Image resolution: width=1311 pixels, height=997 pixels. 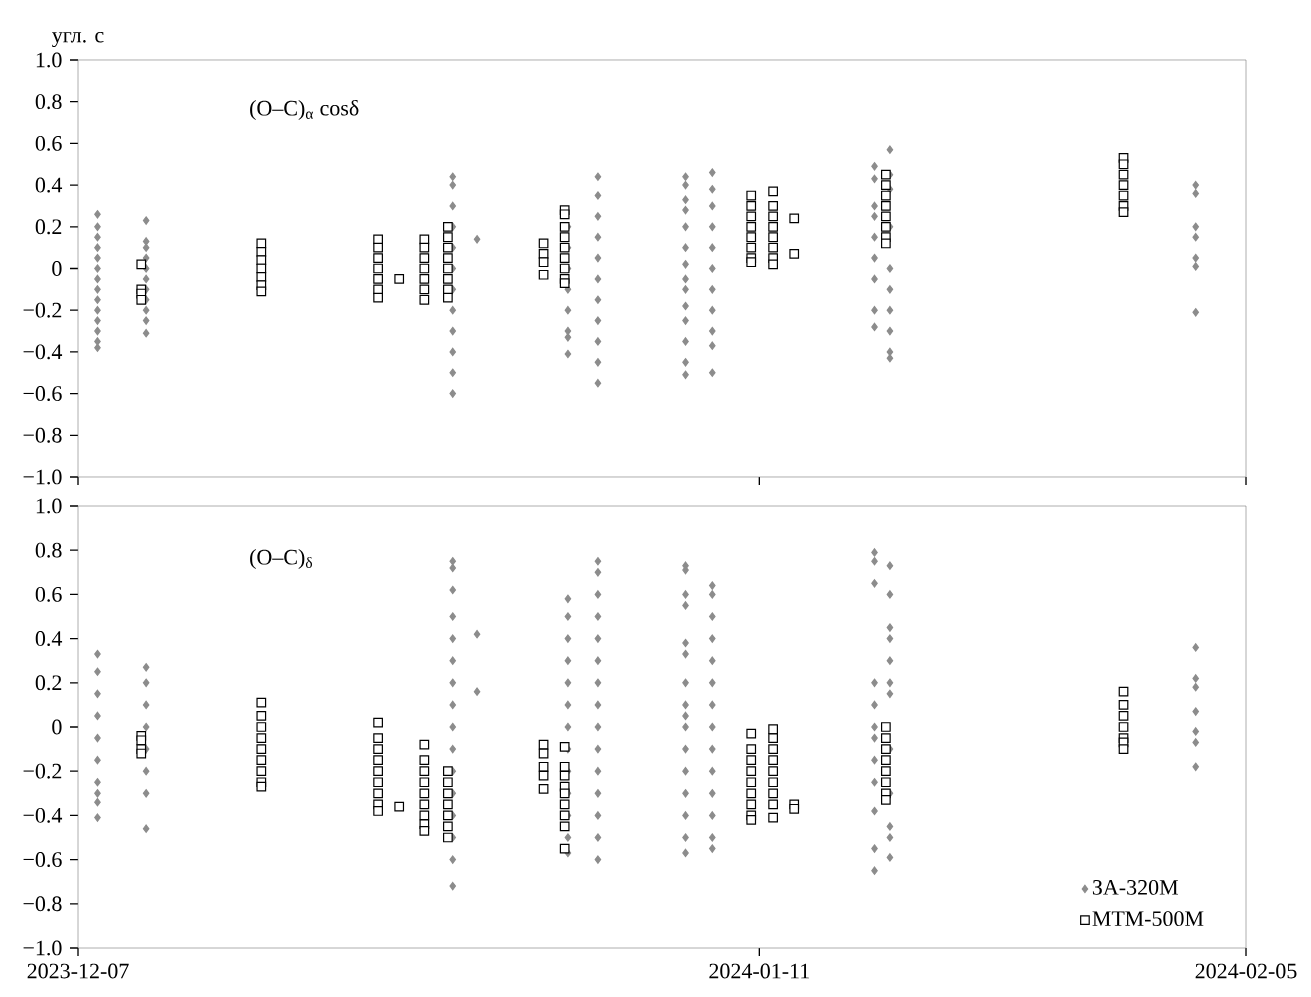 I want to click on annotation: (O–C)$_{δ}$, so click(x=281, y=559).